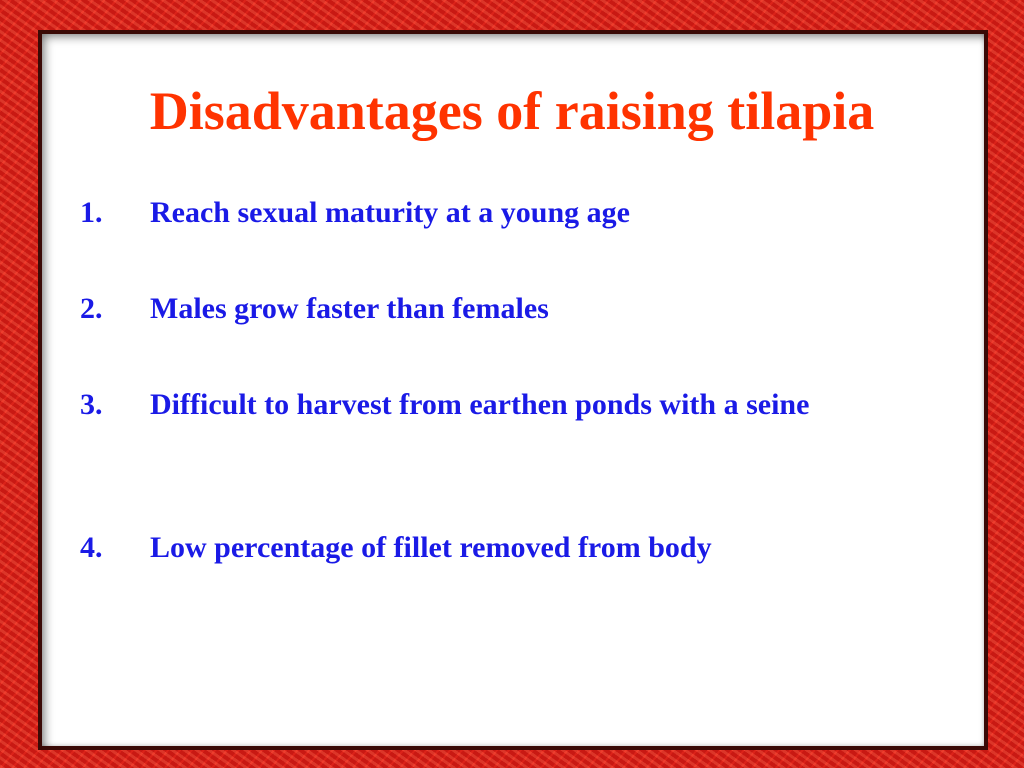  Describe the element at coordinates (91, 547) in the screenshot. I see `item-number: 4.` at that location.